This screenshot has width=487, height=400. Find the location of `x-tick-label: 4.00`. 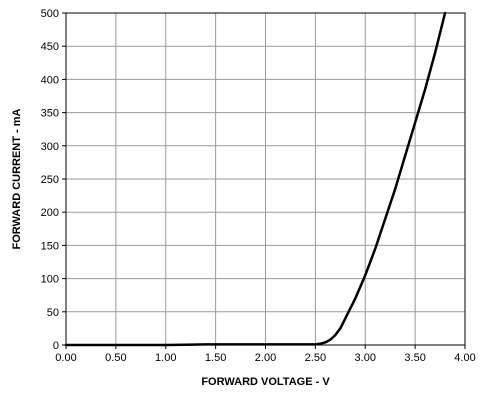

x-tick-label: 4.00 is located at coordinates (464, 358).